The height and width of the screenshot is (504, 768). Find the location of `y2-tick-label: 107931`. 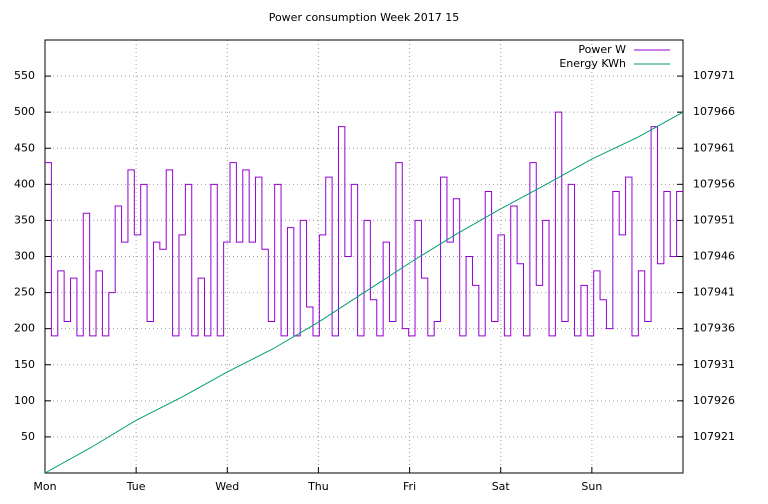

y2-tick-label: 107931 is located at coordinates (714, 364).